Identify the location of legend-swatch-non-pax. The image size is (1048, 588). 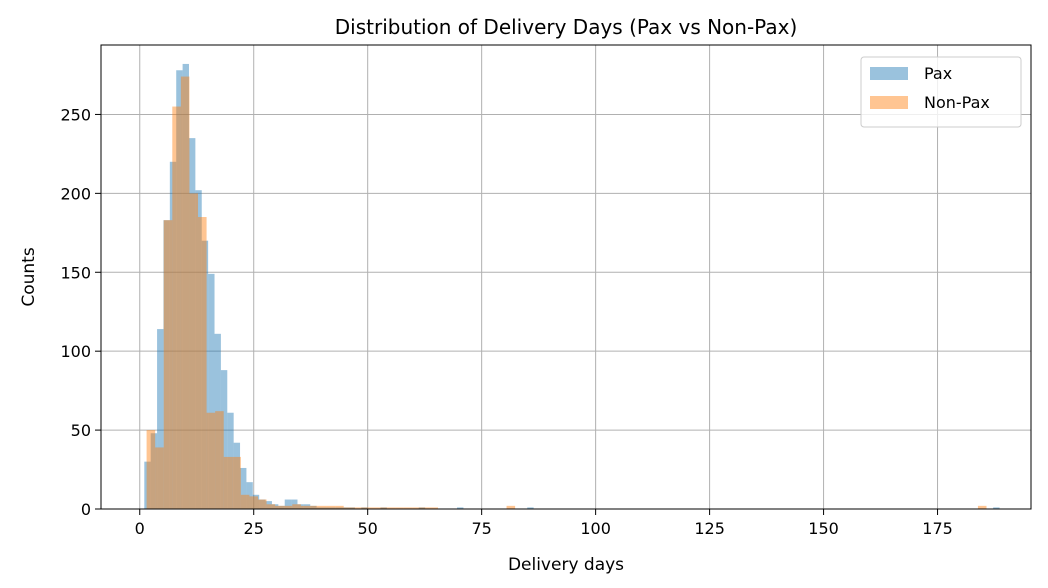
(889, 102).